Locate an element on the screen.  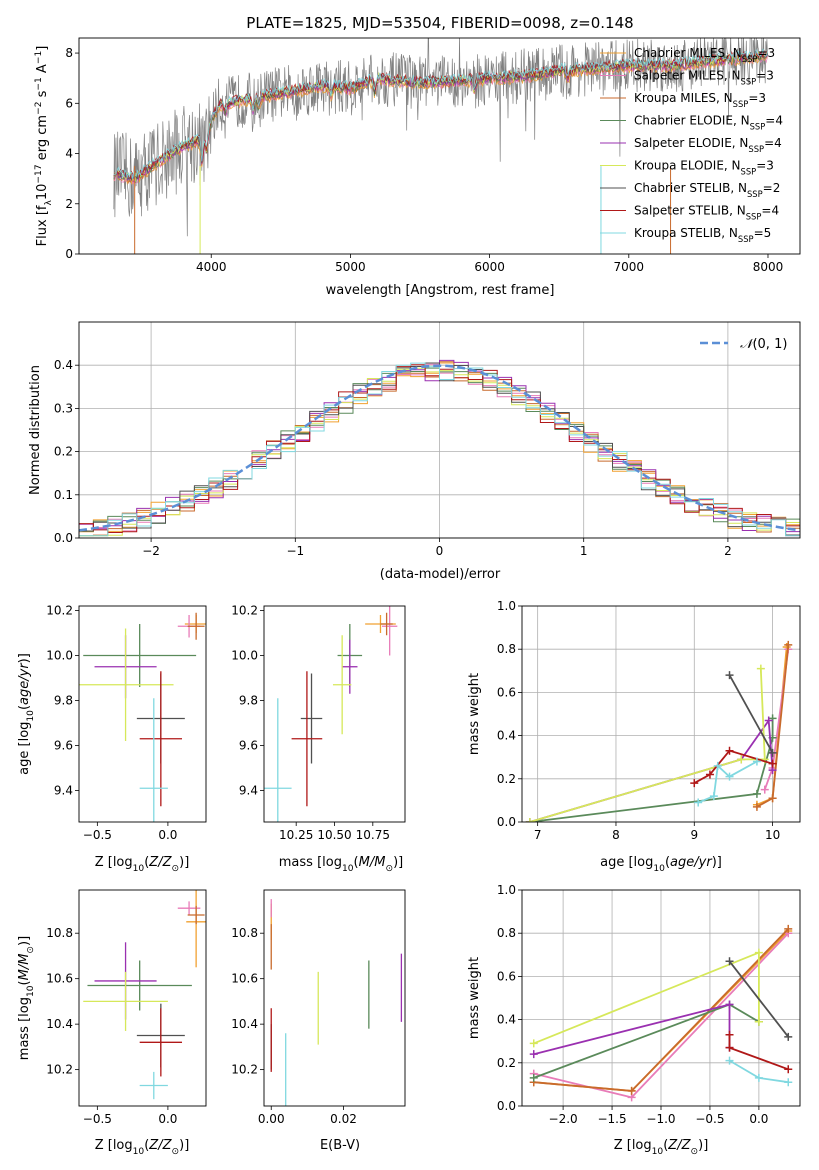
x-axis-label: age [log10(age/yr)] is located at coordinates (661, 864).